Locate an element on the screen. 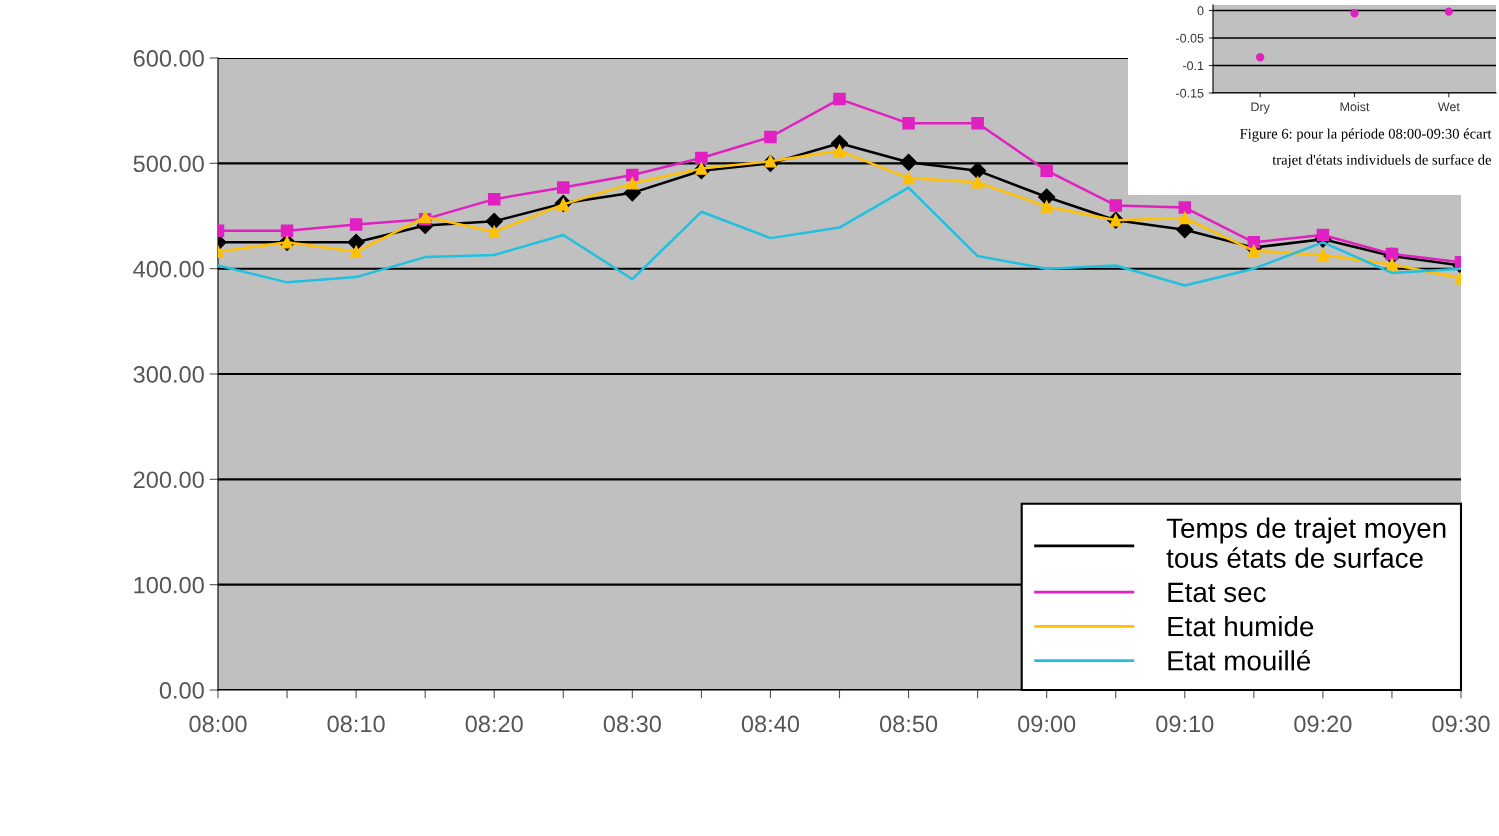 This screenshot has height=836, width=1499. x-tick-label: 08:50 is located at coordinates (908, 724).